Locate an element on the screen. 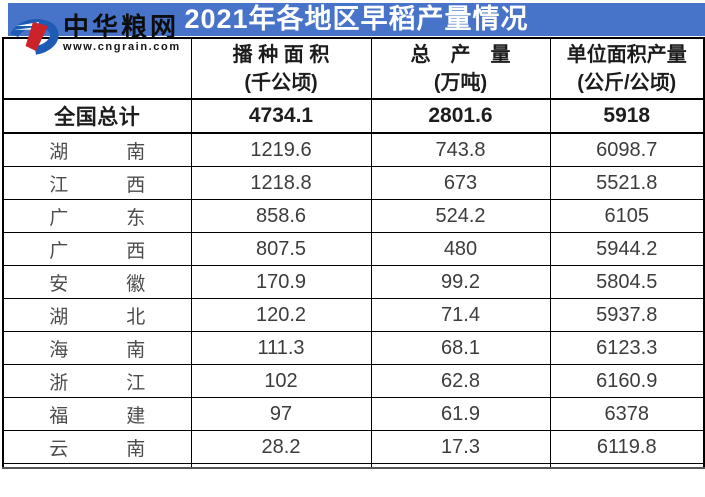  production-cell: 17.3 is located at coordinates (460, 447).